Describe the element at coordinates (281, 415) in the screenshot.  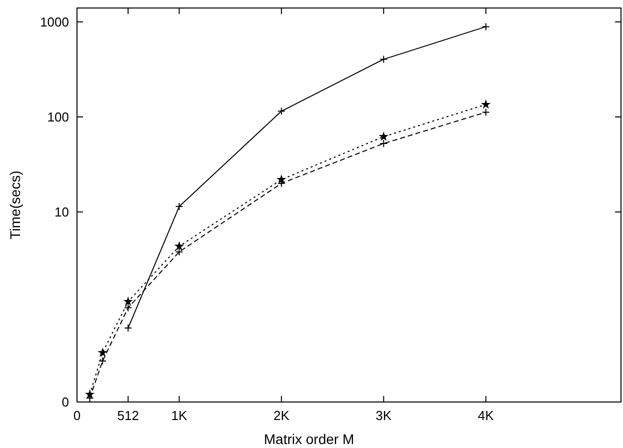
I see `x-tick-label: 2K` at that location.